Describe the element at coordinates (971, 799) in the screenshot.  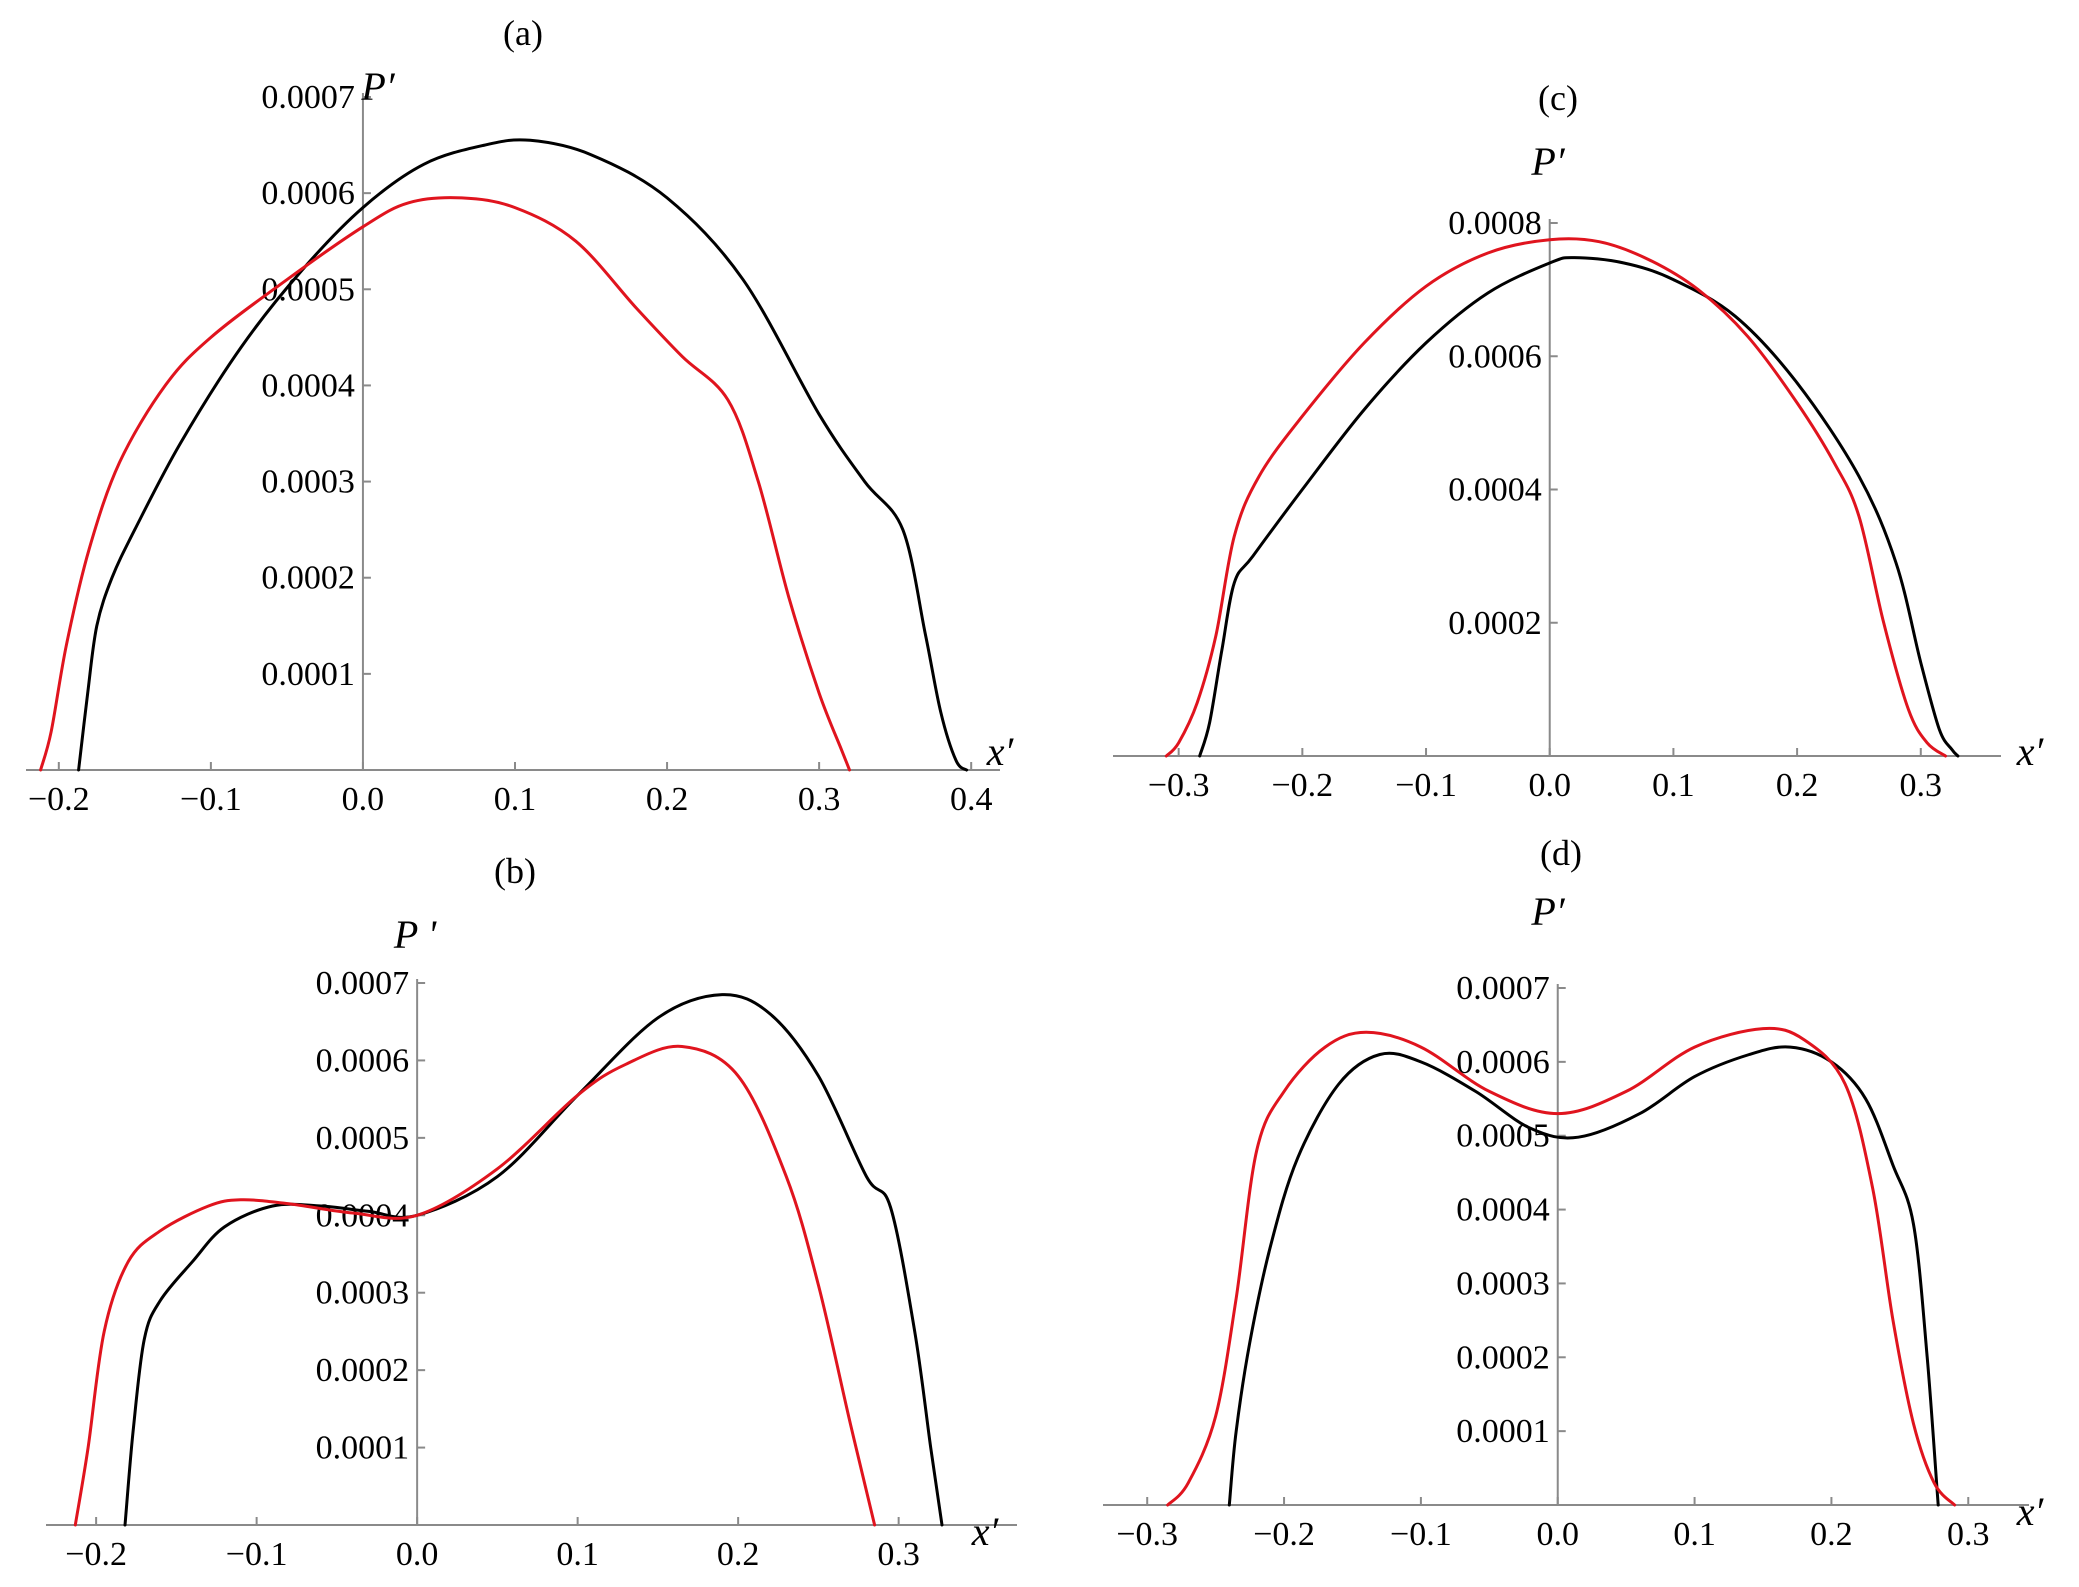
I see `x-tick-label: 0.4` at that location.